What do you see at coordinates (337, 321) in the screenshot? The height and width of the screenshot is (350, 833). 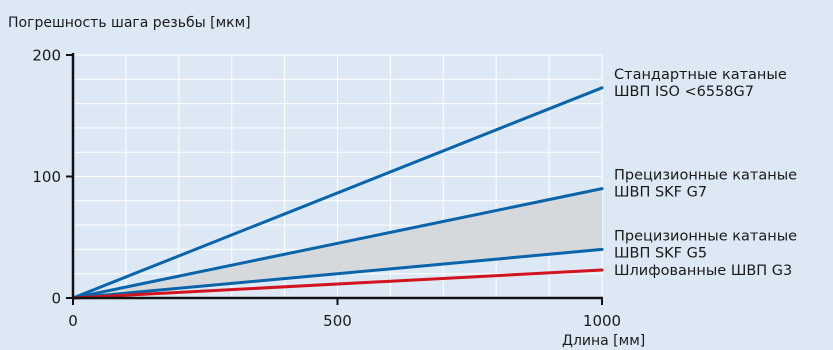 I see `x-tick-label: 500` at bounding box center [337, 321].